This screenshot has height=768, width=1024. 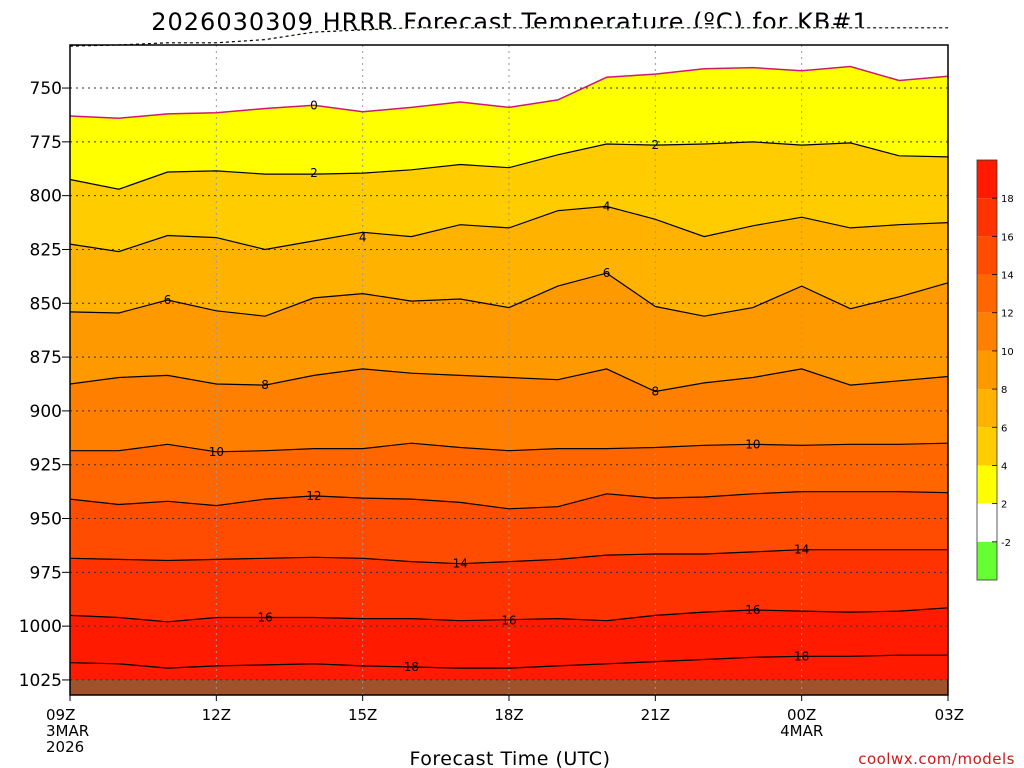 I want to click on colorbar: 18 16 14 12 10 8 6 4 2 -2, so click(x=995, y=370).